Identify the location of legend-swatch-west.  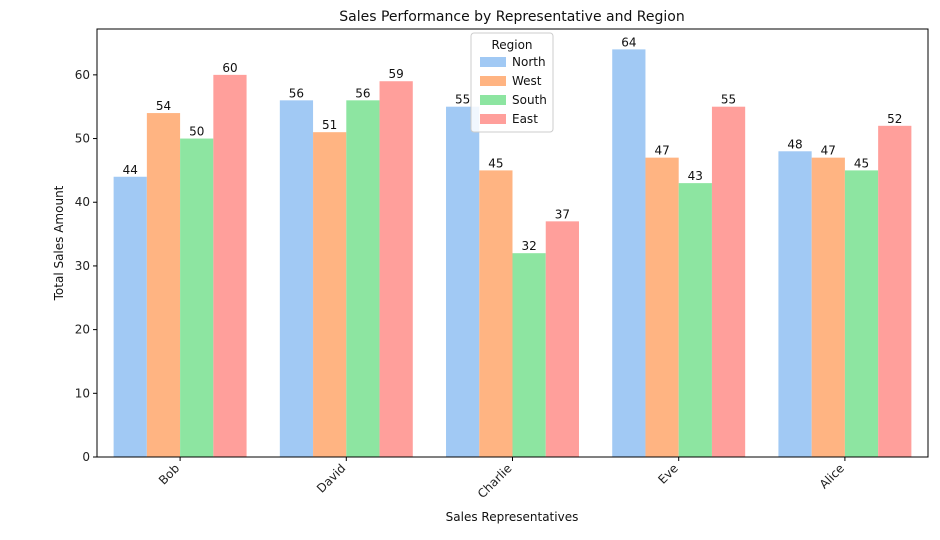
(493, 81).